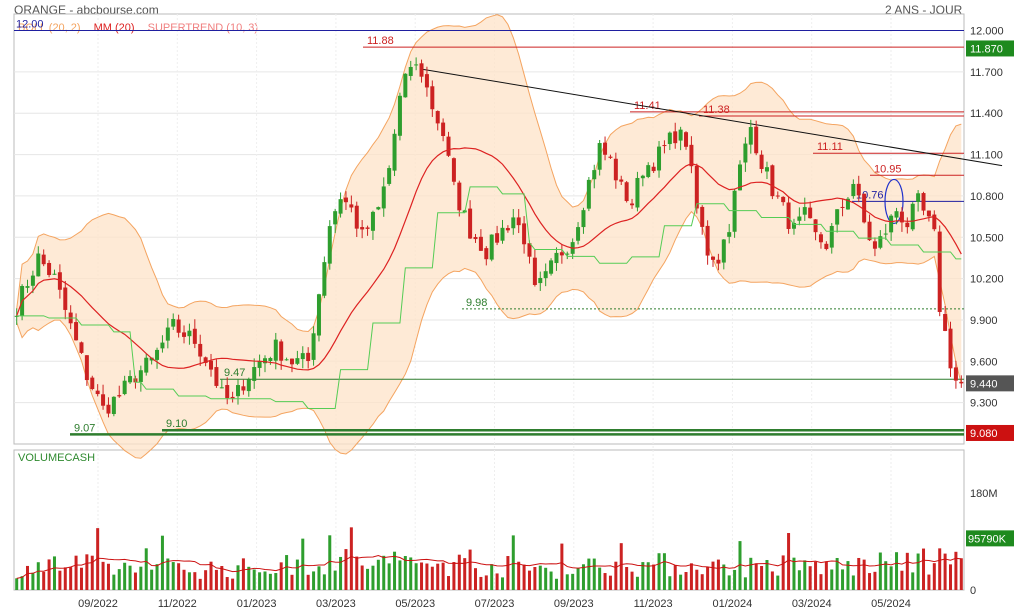 The width and height of the screenshot is (1014, 614). I want to click on y-tick-label: 9.900, so click(984, 321).